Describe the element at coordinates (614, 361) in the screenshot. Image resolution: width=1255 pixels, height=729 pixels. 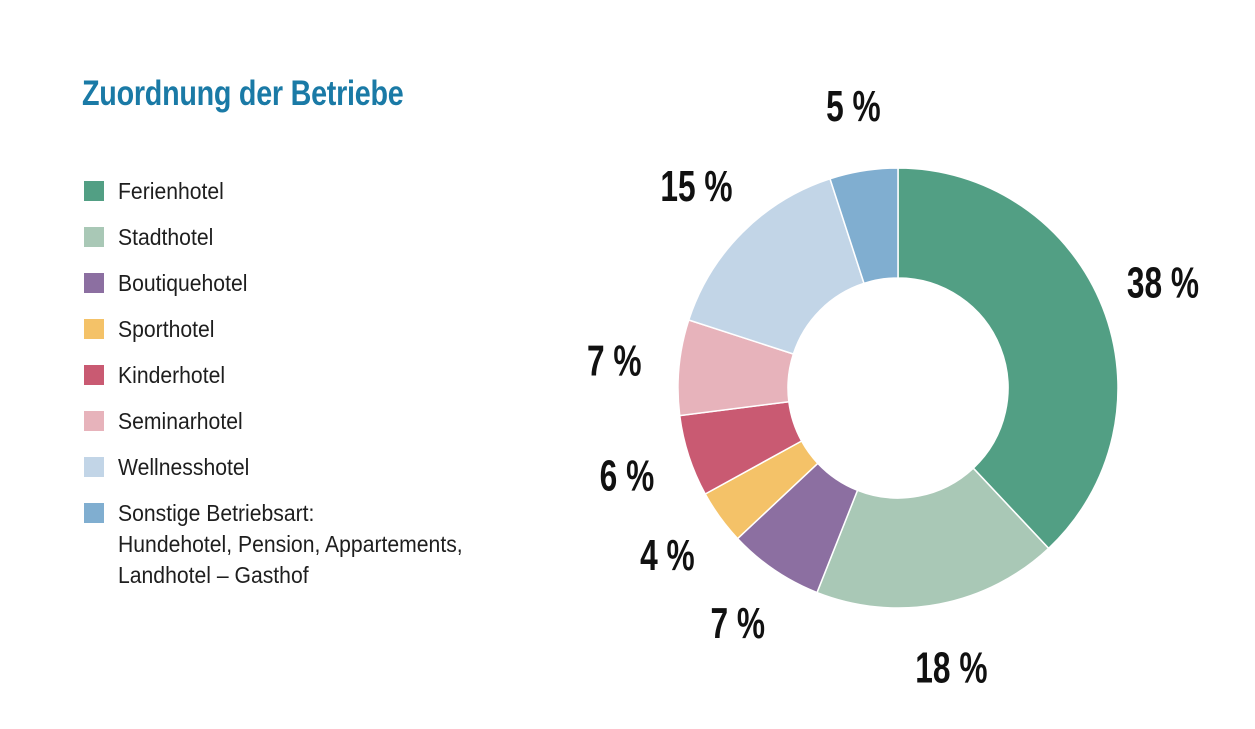
I see `label-seminarhotel: 7 %` at that location.